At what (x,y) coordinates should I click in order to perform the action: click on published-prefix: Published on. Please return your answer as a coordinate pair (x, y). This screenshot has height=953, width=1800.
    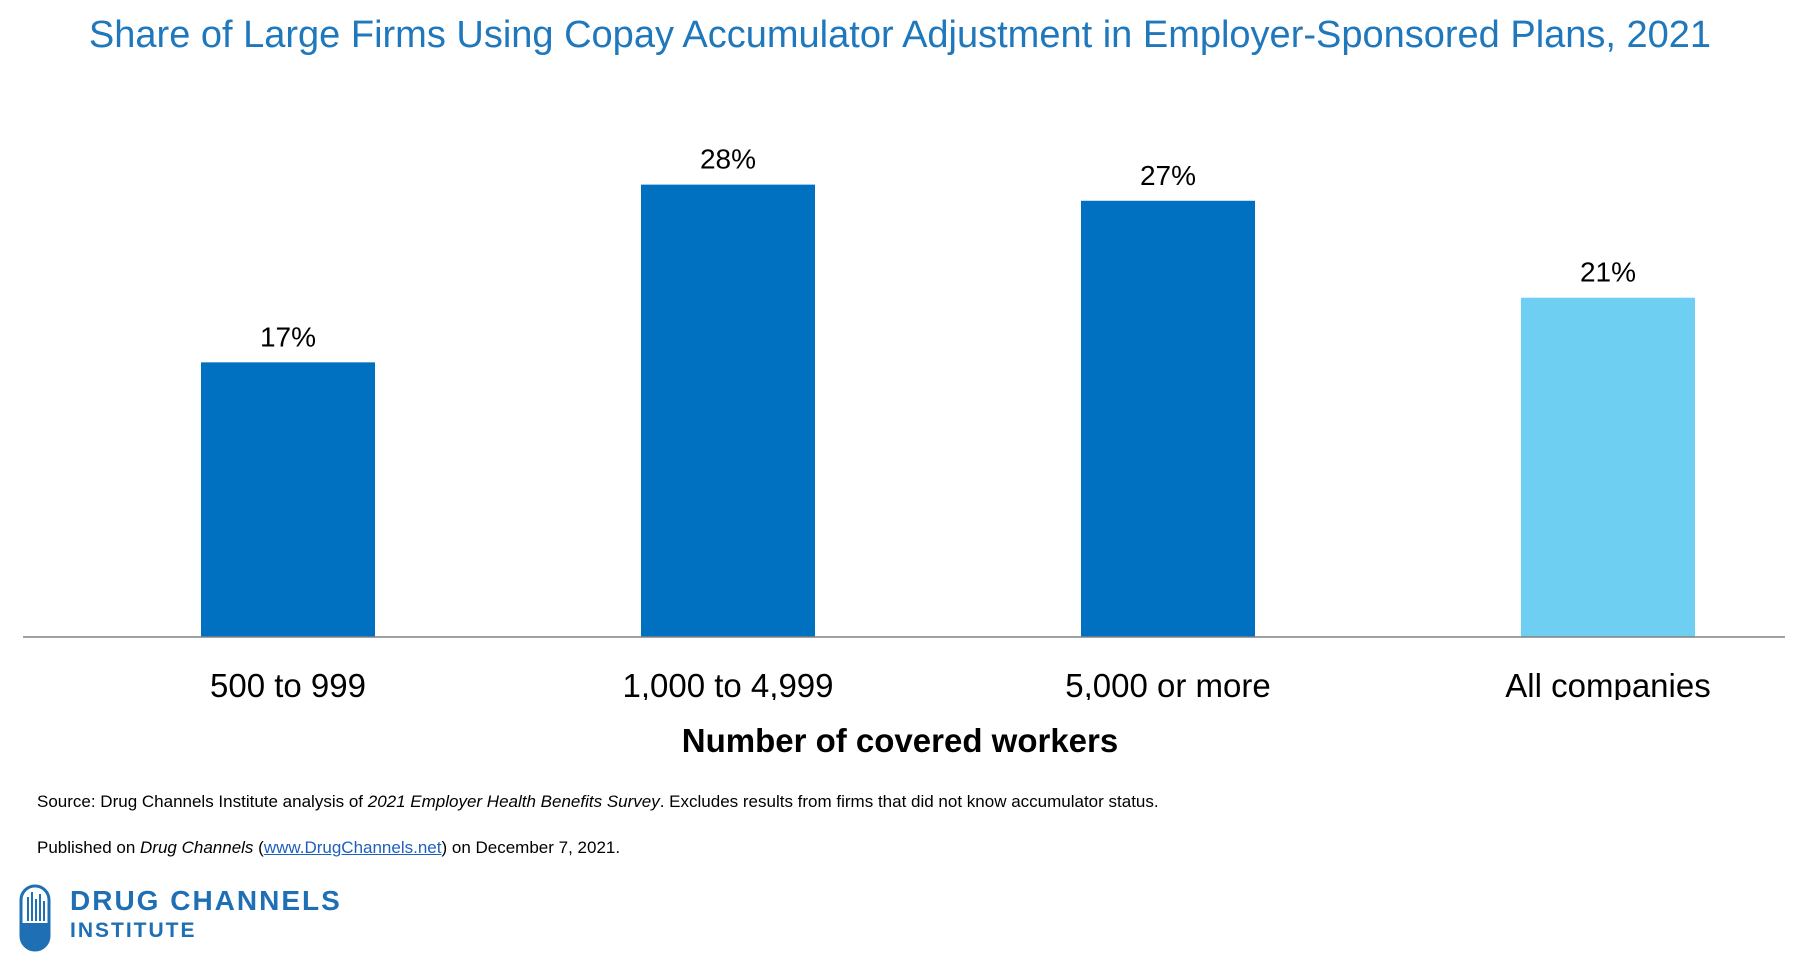
    Looking at the image, I should click on (89, 847).